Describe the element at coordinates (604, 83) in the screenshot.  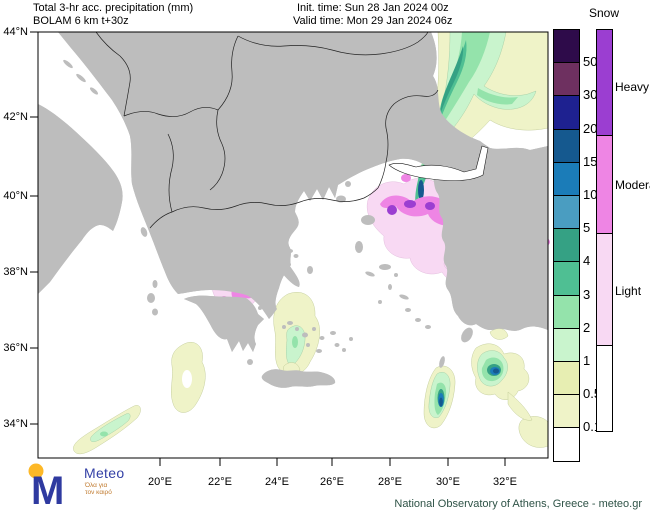
I see `snow-band-heavy` at that location.